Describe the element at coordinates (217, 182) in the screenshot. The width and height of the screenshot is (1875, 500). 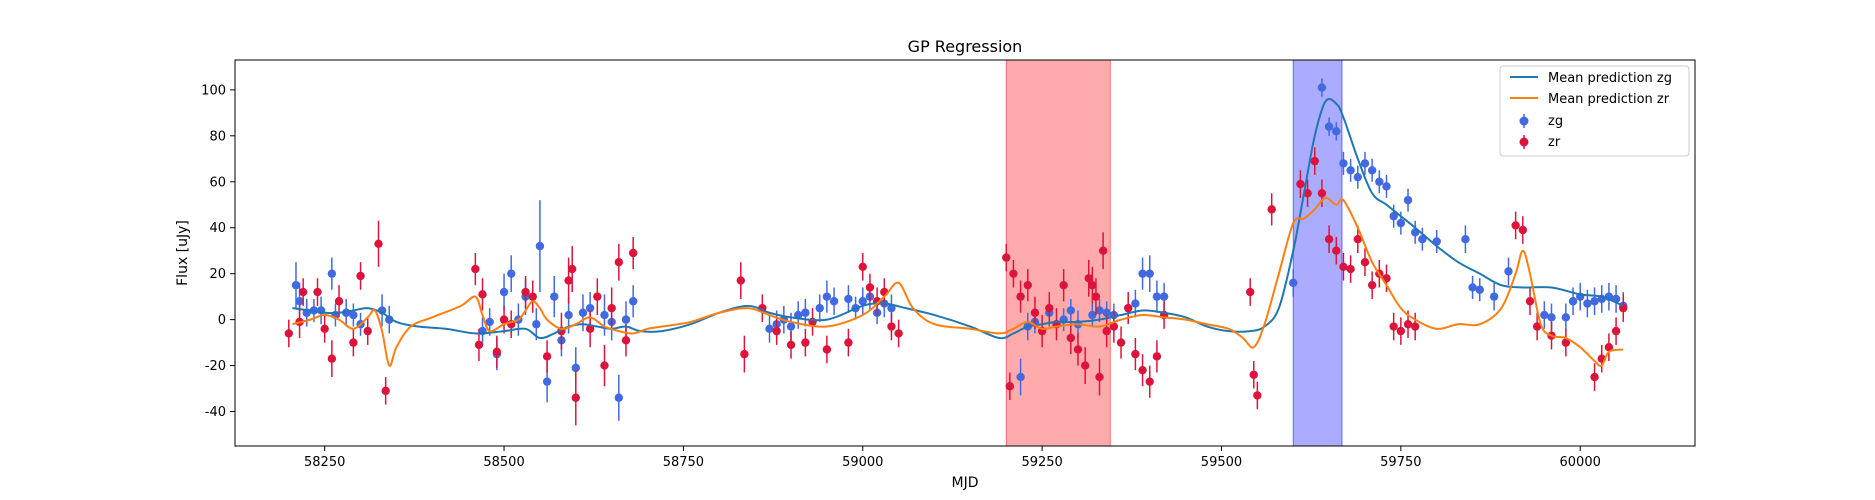
I see `y-tick-label: 60` at that location.